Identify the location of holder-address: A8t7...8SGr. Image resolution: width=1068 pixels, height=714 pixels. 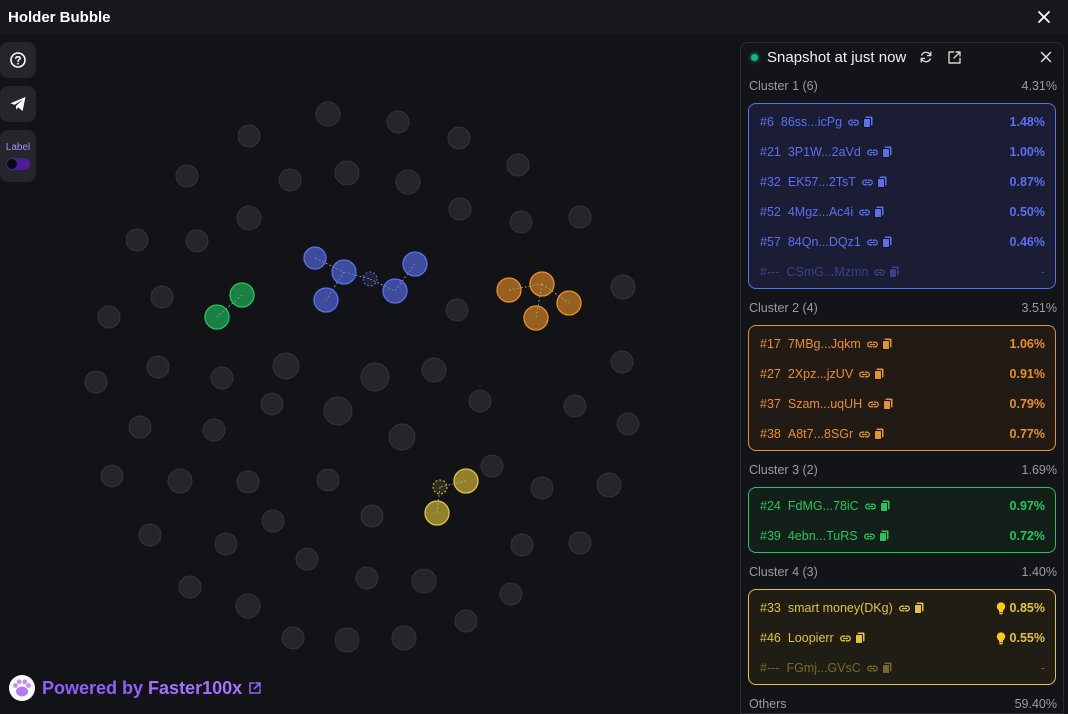
(820, 434).